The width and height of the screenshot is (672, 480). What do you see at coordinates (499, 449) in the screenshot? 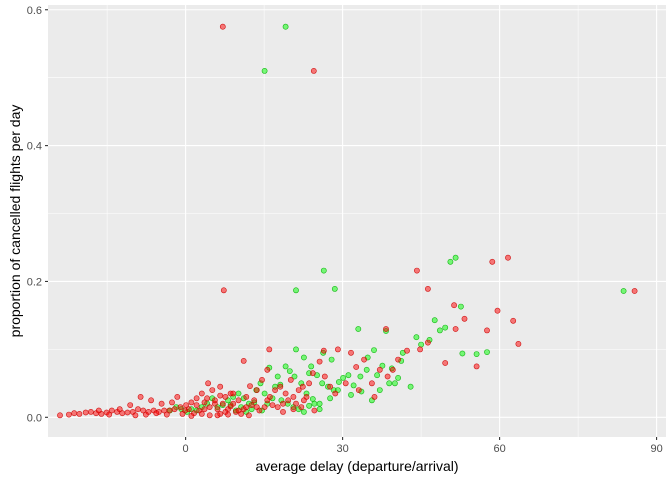
I see `x-tick-label: 60` at bounding box center [499, 449].